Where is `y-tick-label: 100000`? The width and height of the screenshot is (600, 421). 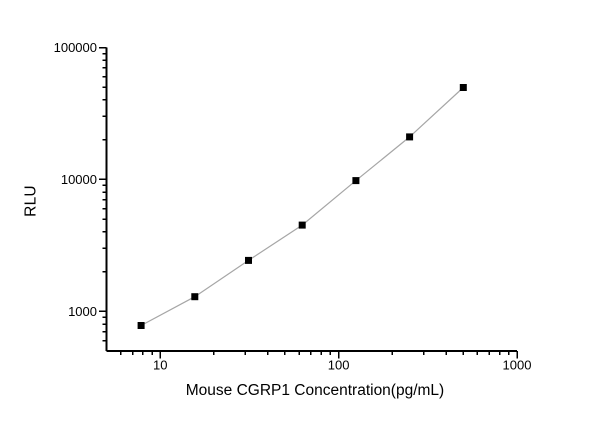 y-tick-label: 100000 is located at coordinates (75, 47).